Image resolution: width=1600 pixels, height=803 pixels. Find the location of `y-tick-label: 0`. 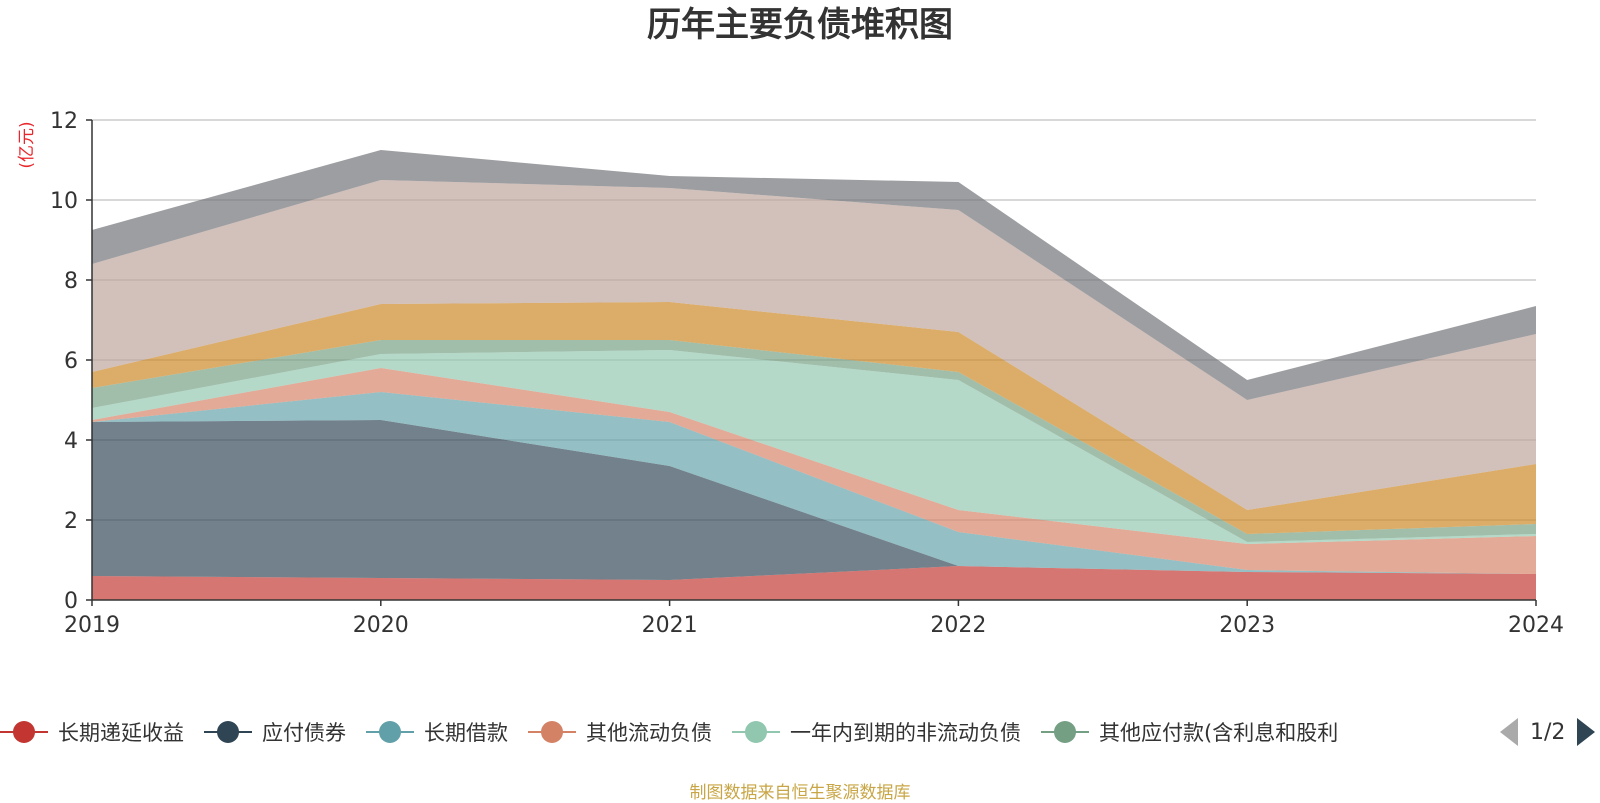

y-tick-label: 0 is located at coordinates (71, 601).